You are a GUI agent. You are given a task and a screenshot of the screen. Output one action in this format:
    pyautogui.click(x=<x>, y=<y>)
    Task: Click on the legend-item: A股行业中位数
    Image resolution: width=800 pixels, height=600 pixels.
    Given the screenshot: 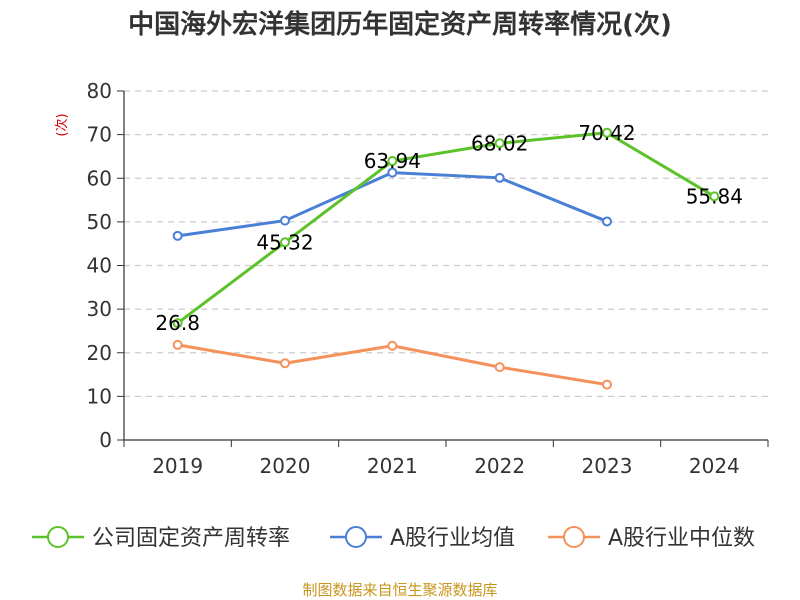 What is the action you would take?
    pyautogui.click(x=651, y=538)
    